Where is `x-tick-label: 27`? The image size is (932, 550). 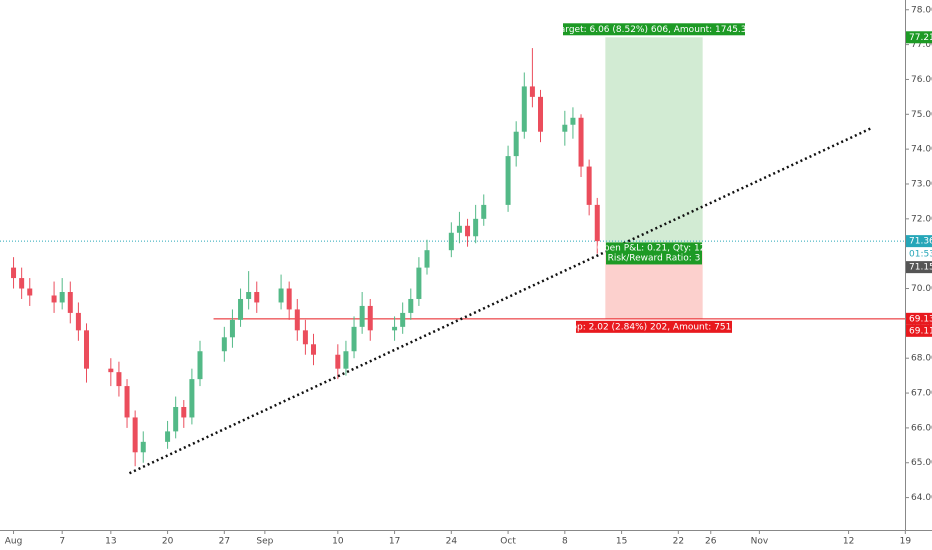
x-tick-label: 27 is located at coordinates (224, 542).